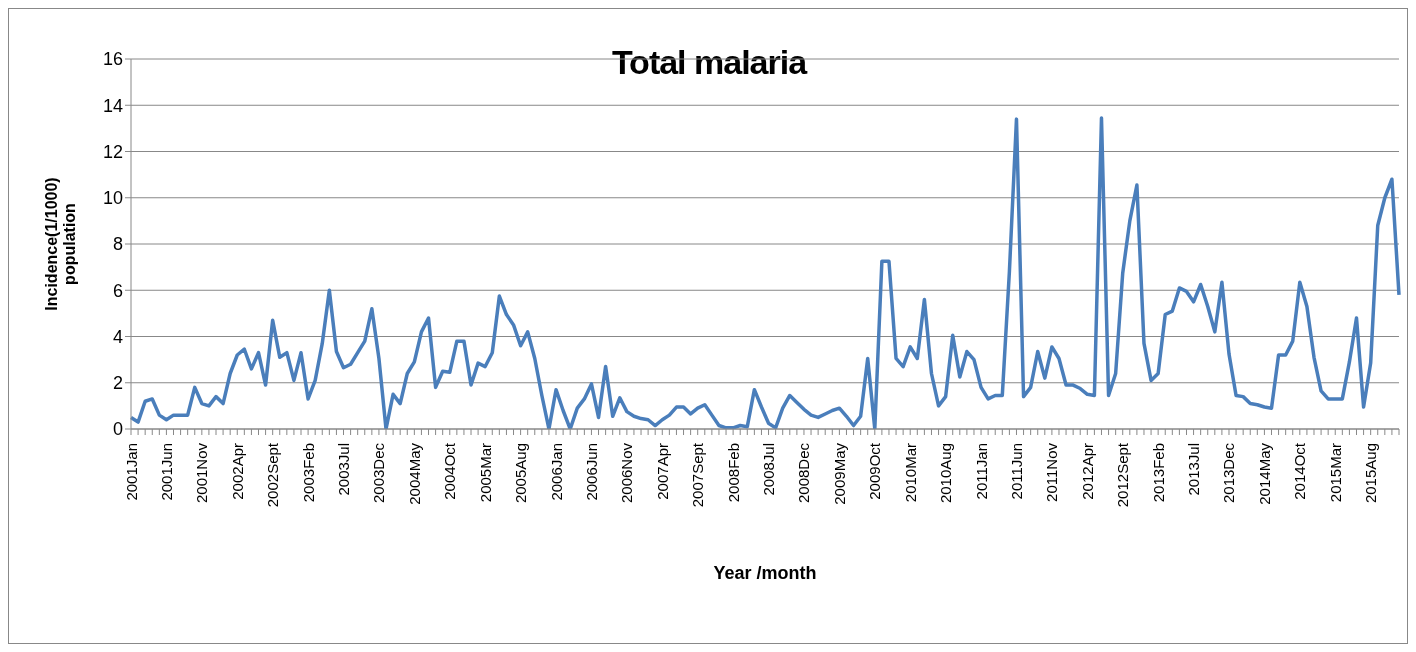 The height and width of the screenshot is (652, 1416). What do you see at coordinates (1264, 473) in the screenshot?
I see `x-tick-label: 2014May` at bounding box center [1264, 473].